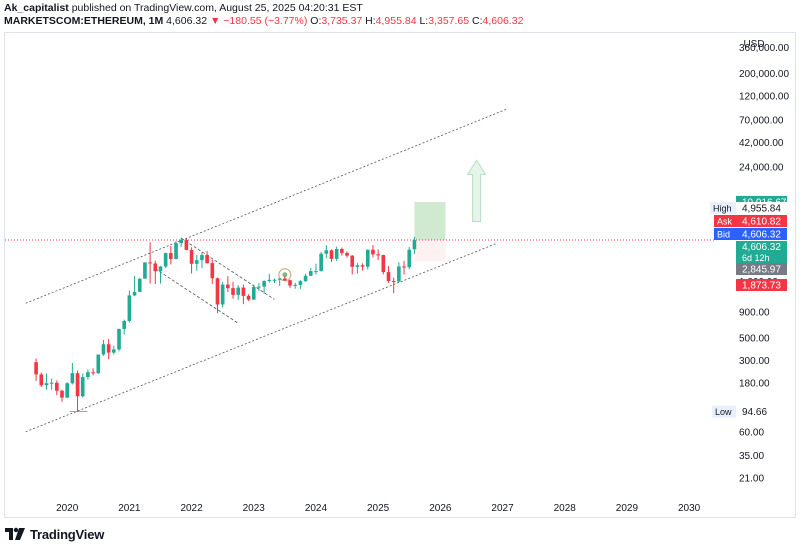 This screenshot has height=546, width=800. I want to click on high-badge-bg, so click(761, 208).